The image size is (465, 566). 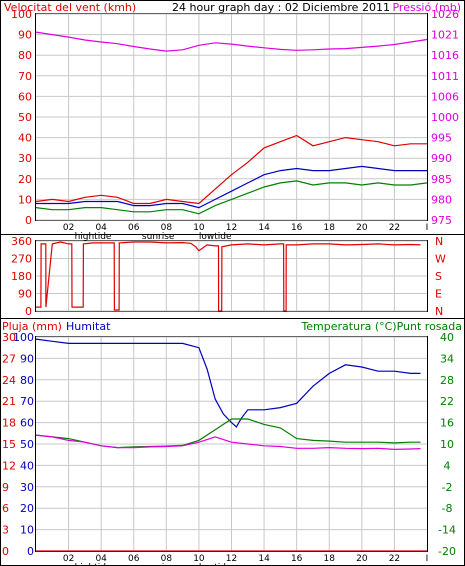 I want to click on rain-axis-title: Pluja (mm), so click(x=32, y=326).